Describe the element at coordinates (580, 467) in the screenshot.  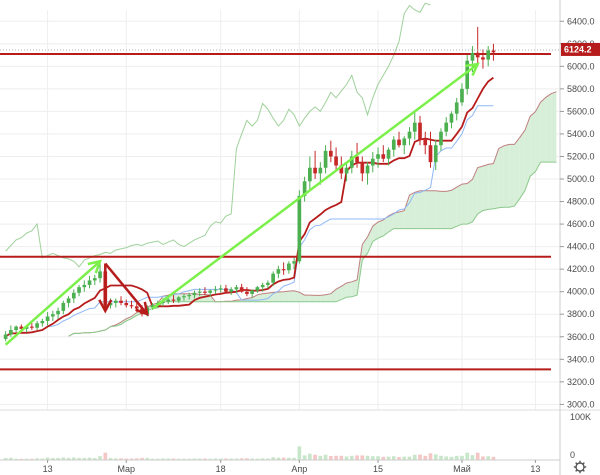
I see `gear-icon` at that location.